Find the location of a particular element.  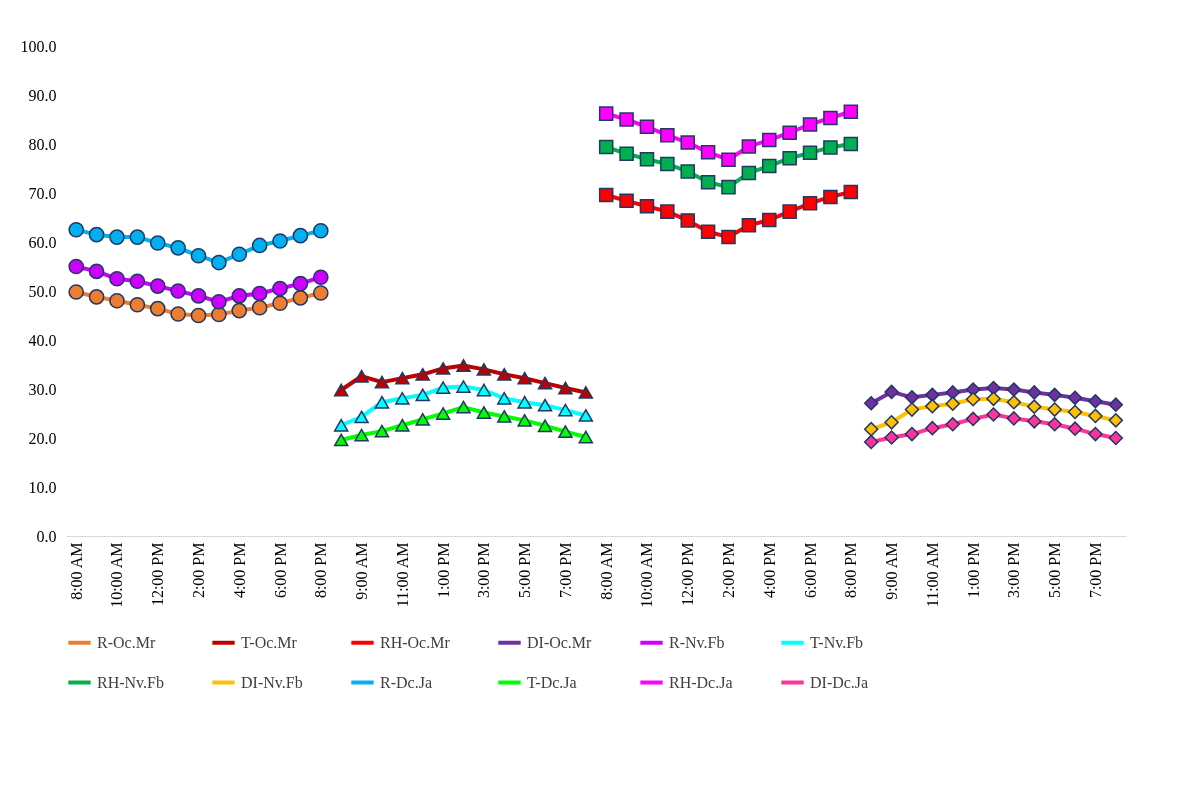

y-tick-label: 100.0 is located at coordinates (38, 46).